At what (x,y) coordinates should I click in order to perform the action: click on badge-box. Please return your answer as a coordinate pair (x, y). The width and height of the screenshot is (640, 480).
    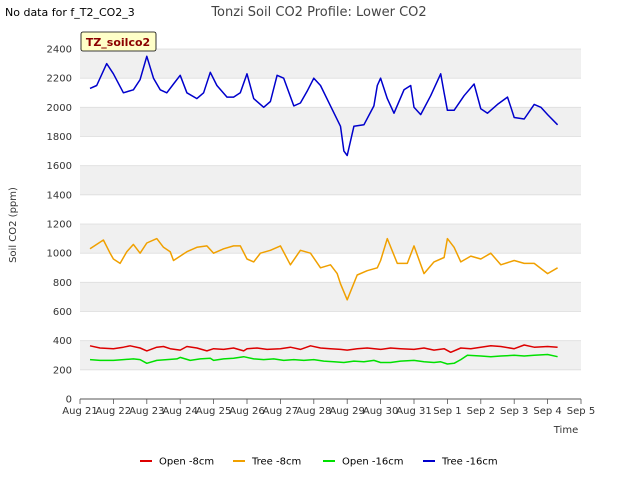
    Looking at the image, I should click on (118, 41).